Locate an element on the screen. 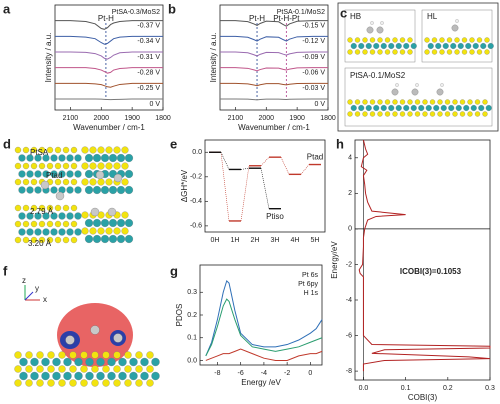 The image size is (500, 404). y-tick-label: -6 is located at coordinates (349, 335).